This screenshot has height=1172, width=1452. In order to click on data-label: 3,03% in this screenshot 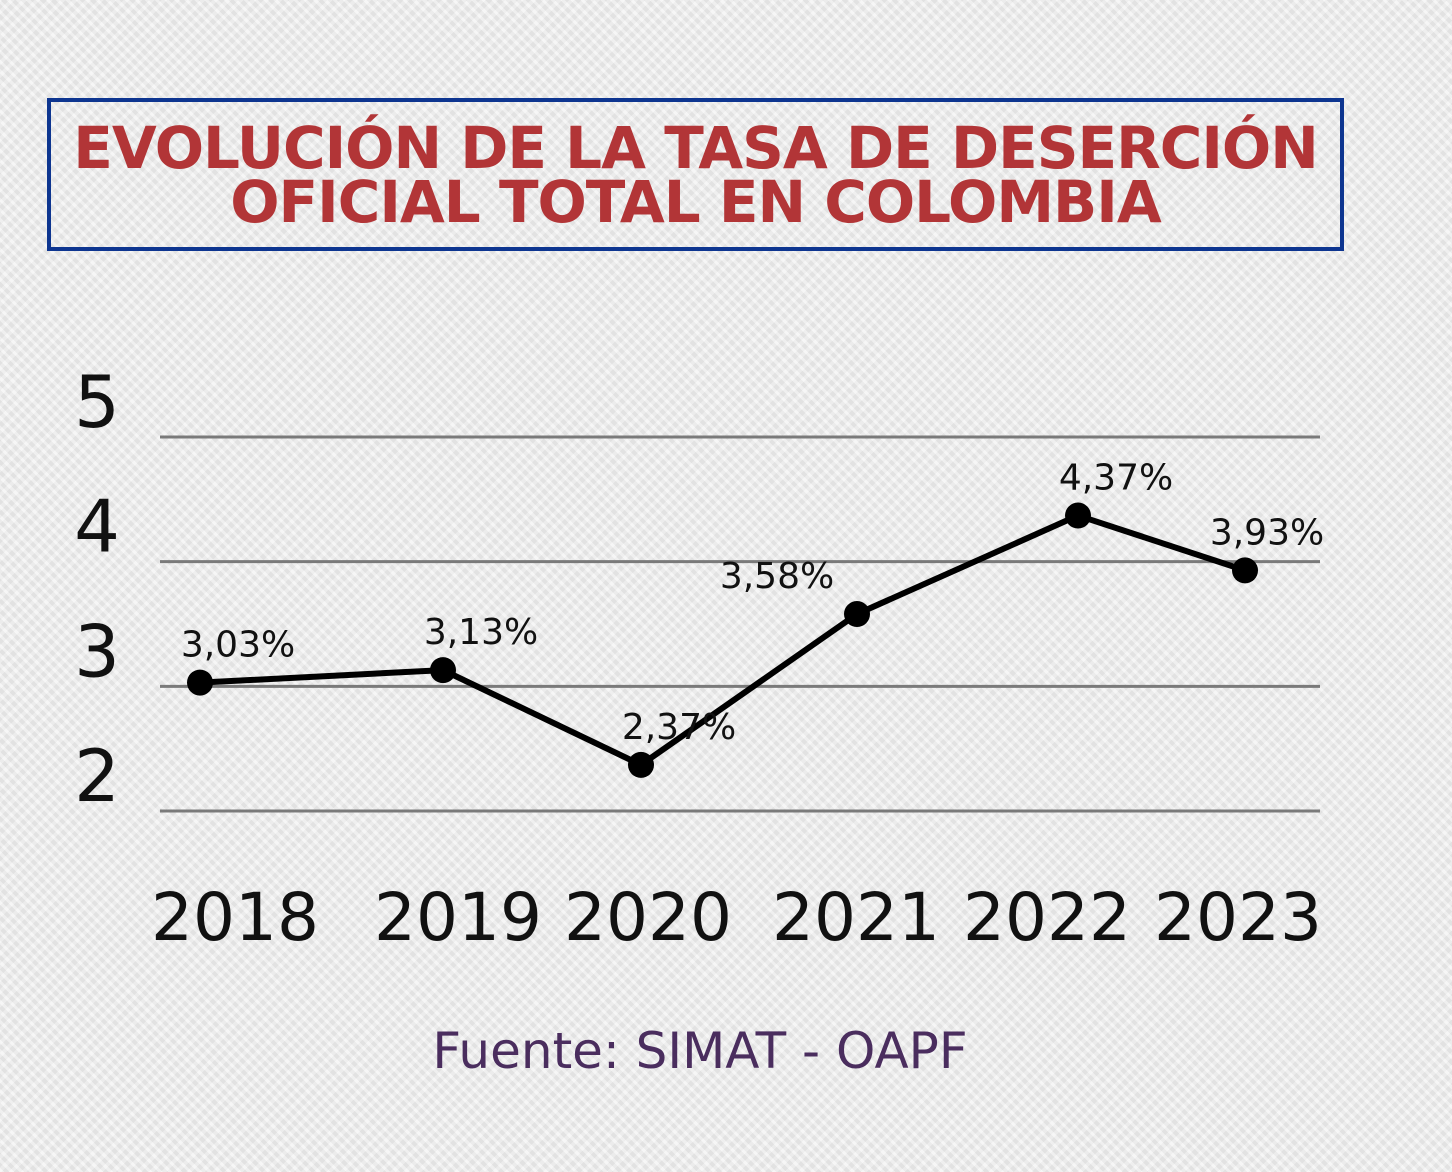, I will do `click(238, 645)`.